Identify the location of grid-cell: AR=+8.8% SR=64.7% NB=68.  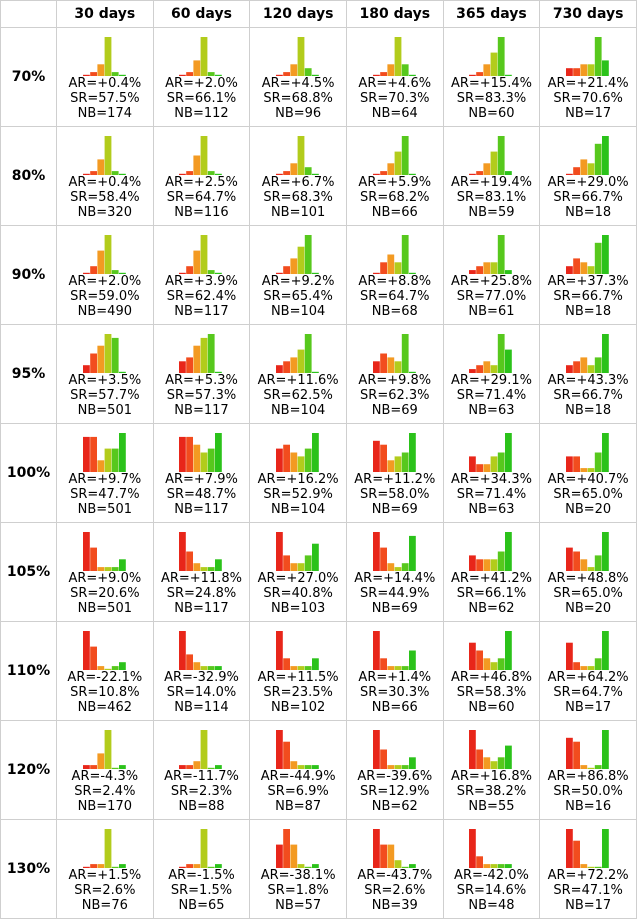
(394, 275).